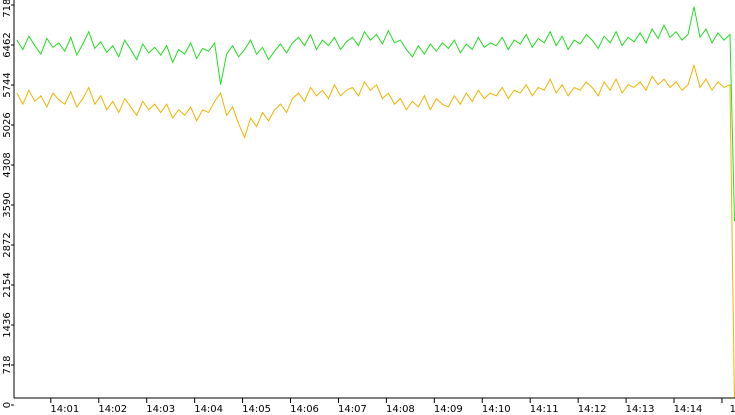  Describe the element at coordinates (208, 409) in the screenshot. I see `x-tick-label: 14:04` at that location.